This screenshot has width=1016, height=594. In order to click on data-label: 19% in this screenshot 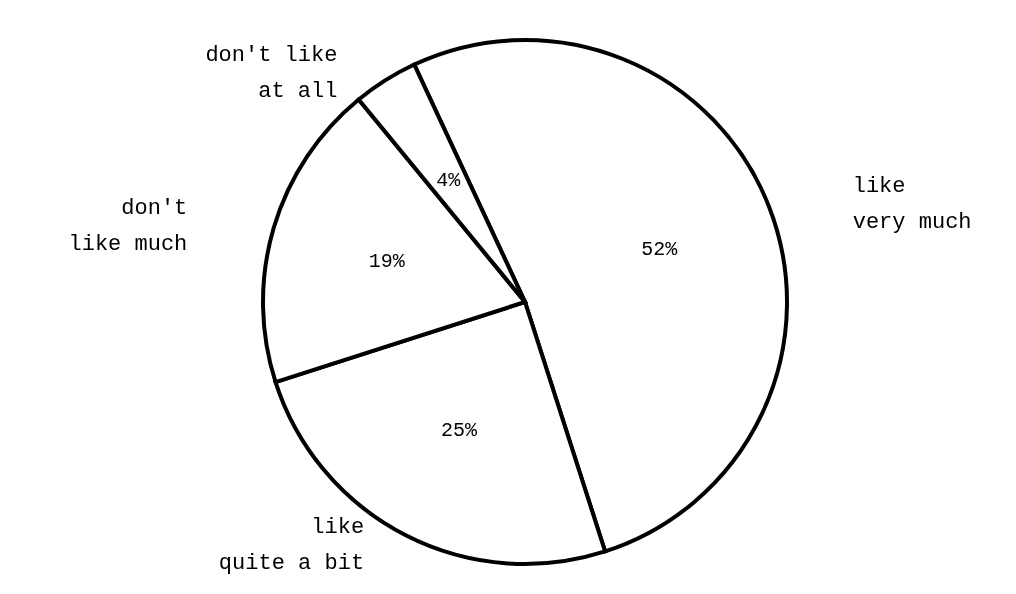, I will do `click(387, 261)`.